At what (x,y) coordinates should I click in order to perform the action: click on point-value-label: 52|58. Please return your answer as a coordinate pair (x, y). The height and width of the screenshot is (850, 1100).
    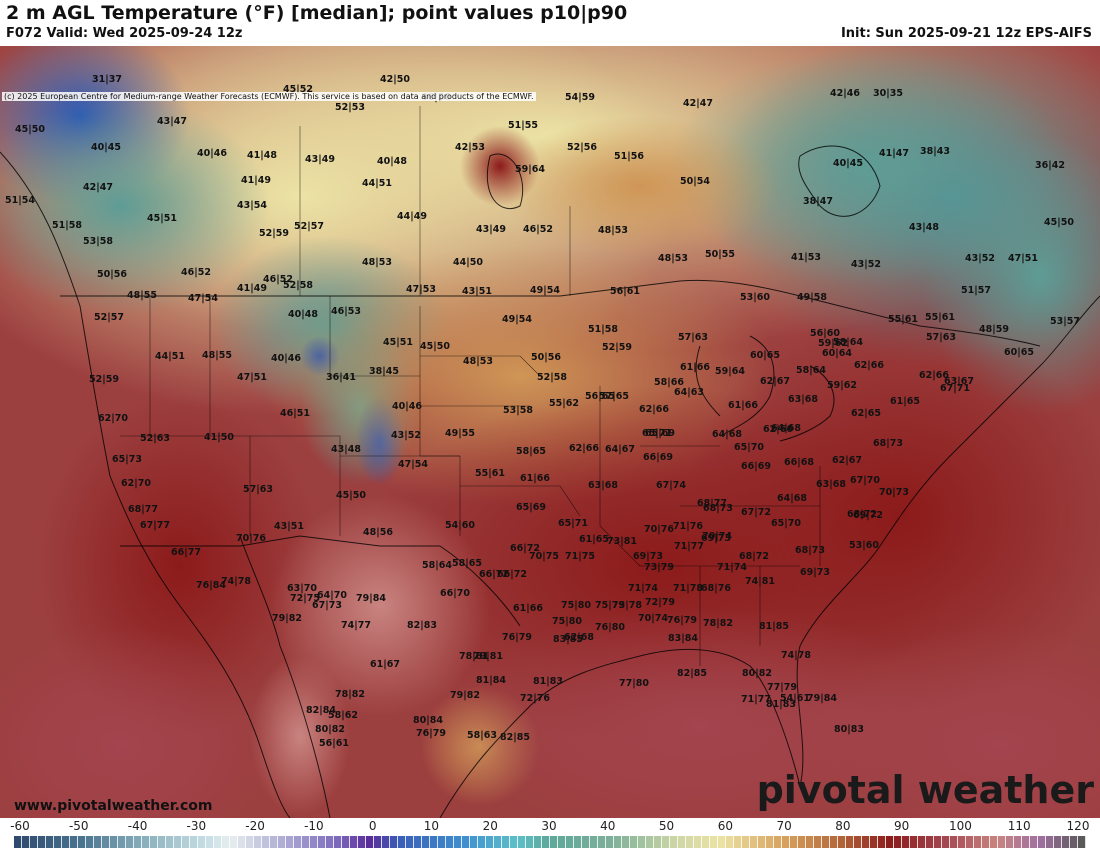
    Looking at the image, I should click on (552, 377).